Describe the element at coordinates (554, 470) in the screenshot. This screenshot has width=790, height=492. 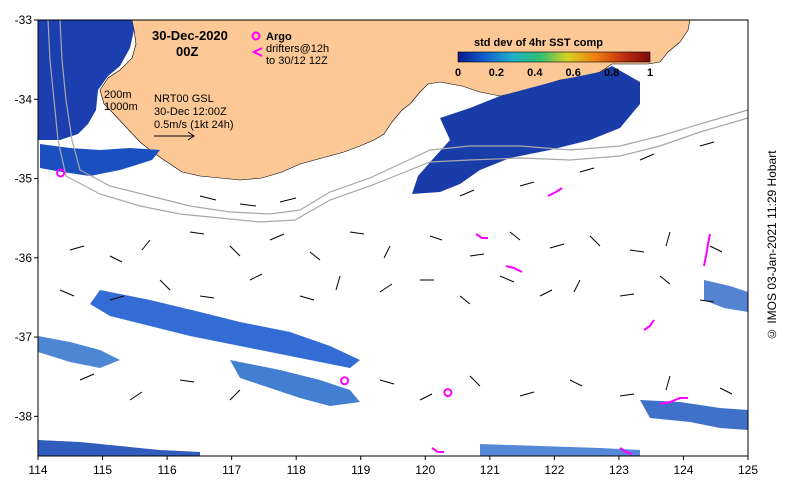
I see `x-tick-label: 122` at that location.